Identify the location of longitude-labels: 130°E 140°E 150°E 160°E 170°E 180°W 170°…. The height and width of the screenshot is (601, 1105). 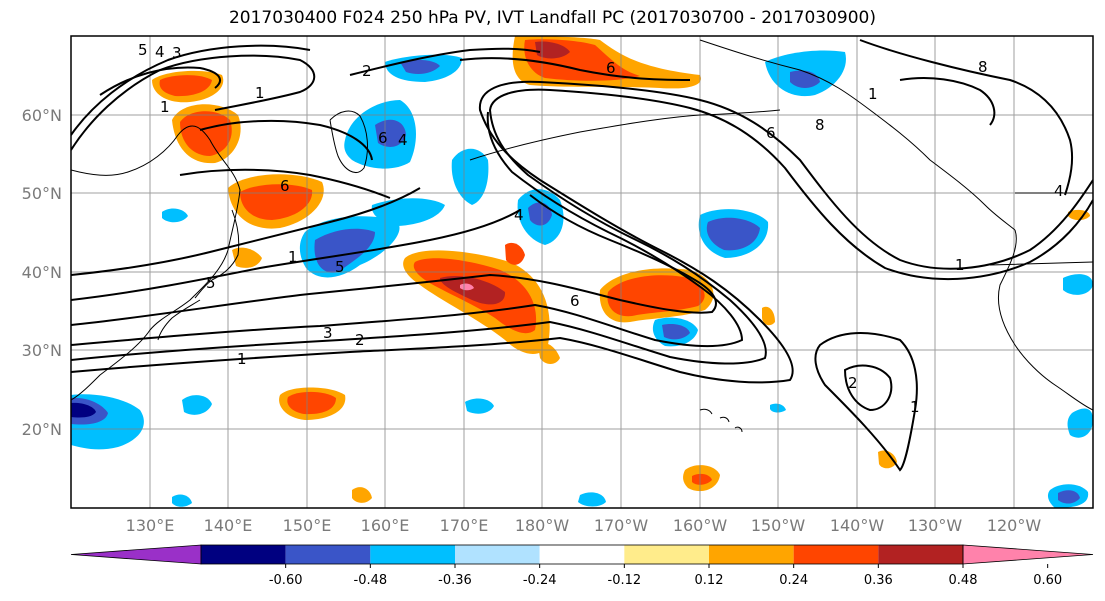
(584, 525).